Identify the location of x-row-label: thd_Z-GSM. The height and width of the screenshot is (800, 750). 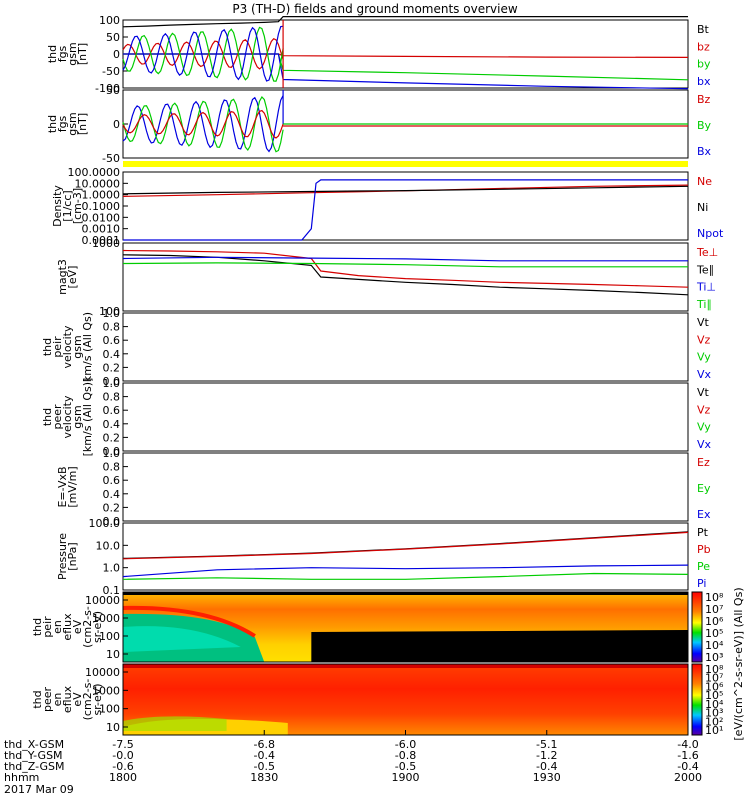
(34, 766).